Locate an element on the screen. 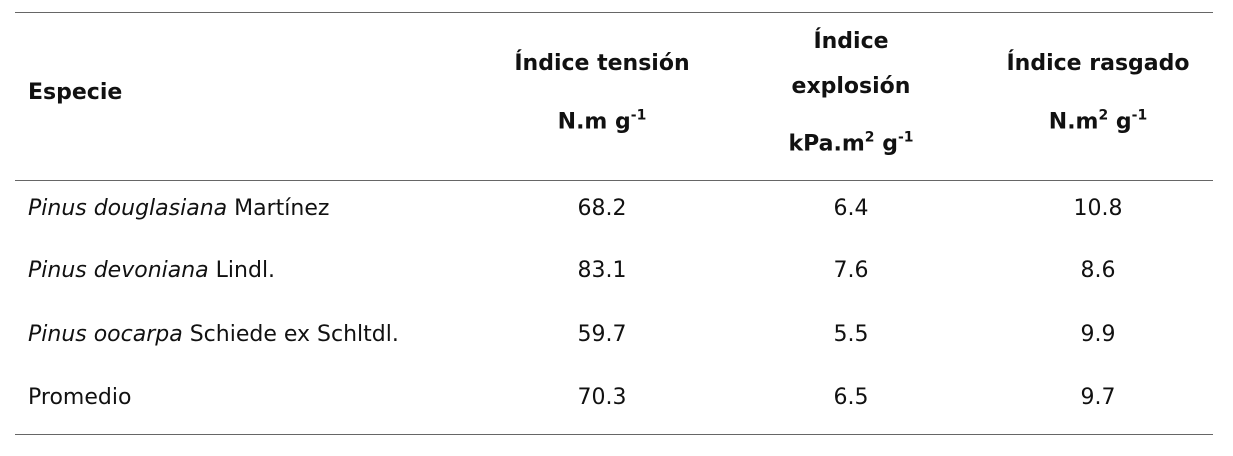 Image resolution: width=1233 pixels, height=456 pixels. species-name: Pinus oocarpa is located at coordinates (105, 334).